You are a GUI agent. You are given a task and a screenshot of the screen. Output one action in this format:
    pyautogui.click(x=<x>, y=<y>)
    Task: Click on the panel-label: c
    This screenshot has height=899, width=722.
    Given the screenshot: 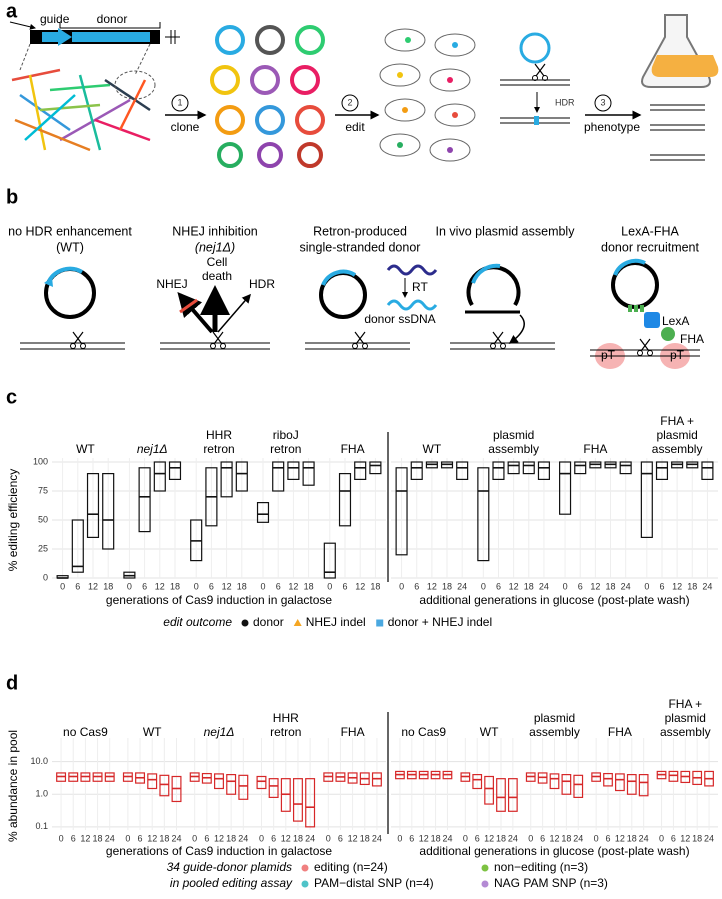 What is the action you would take?
    pyautogui.click(x=11, y=397)
    